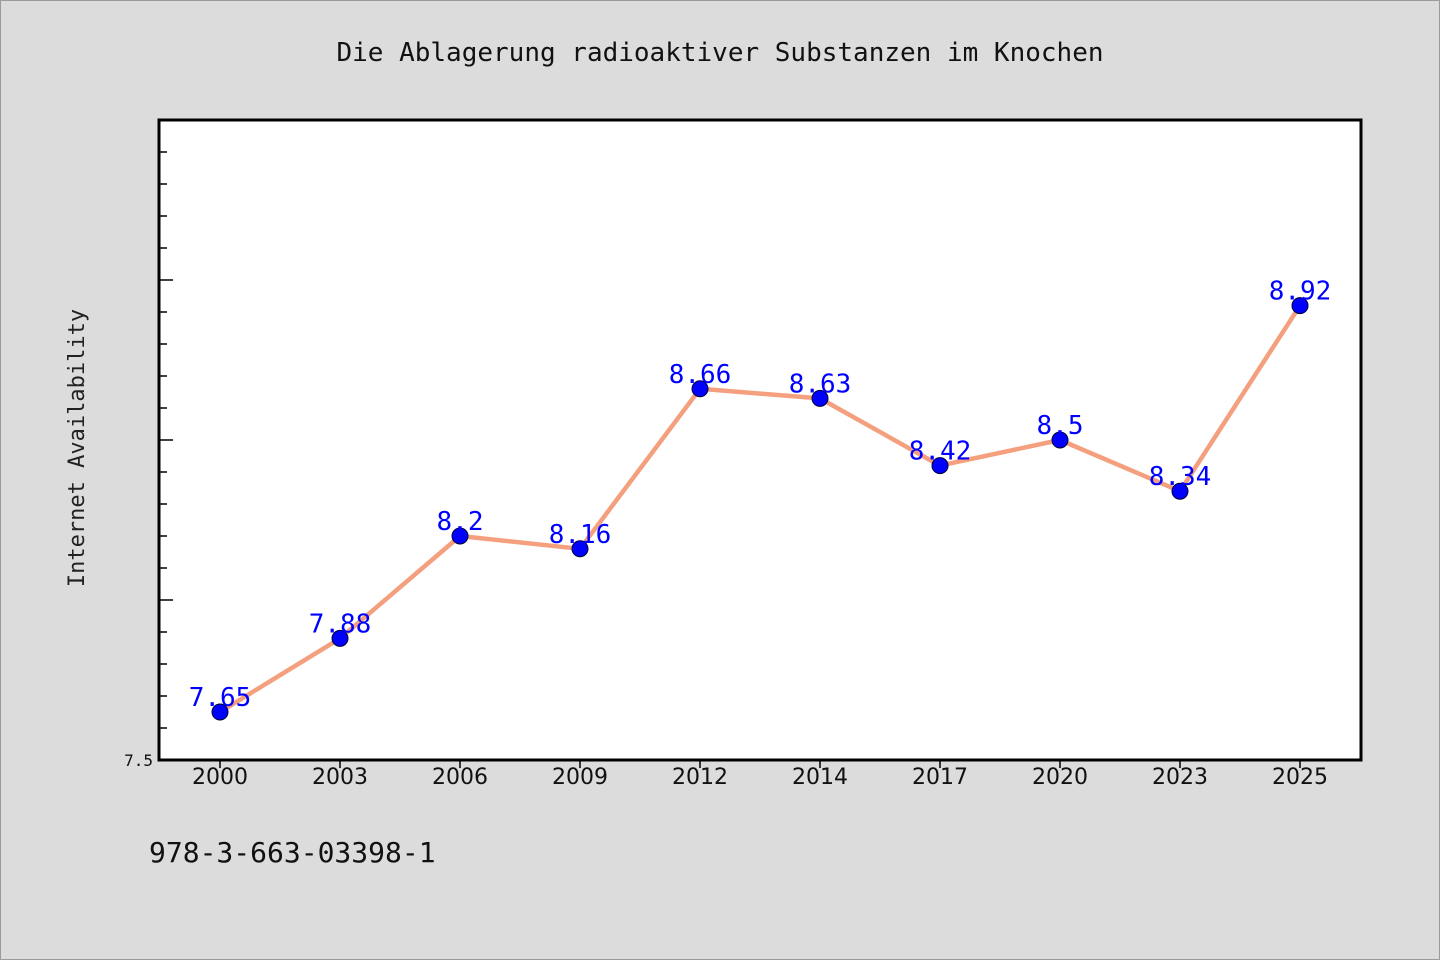 The height and width of the screenshot is (960, 1440). Describe the element at coordinates (460, 522) in the screenshot. I see `data-label: 8.2` at that location.